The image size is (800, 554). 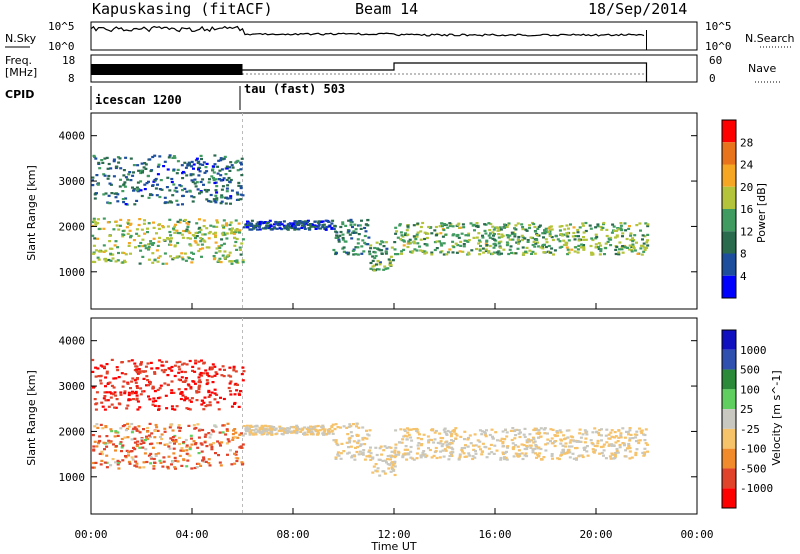 What do you see at coordinates (368, 37) in the screenshot?
I see `noise-trace` at bounding box center [368, 37].